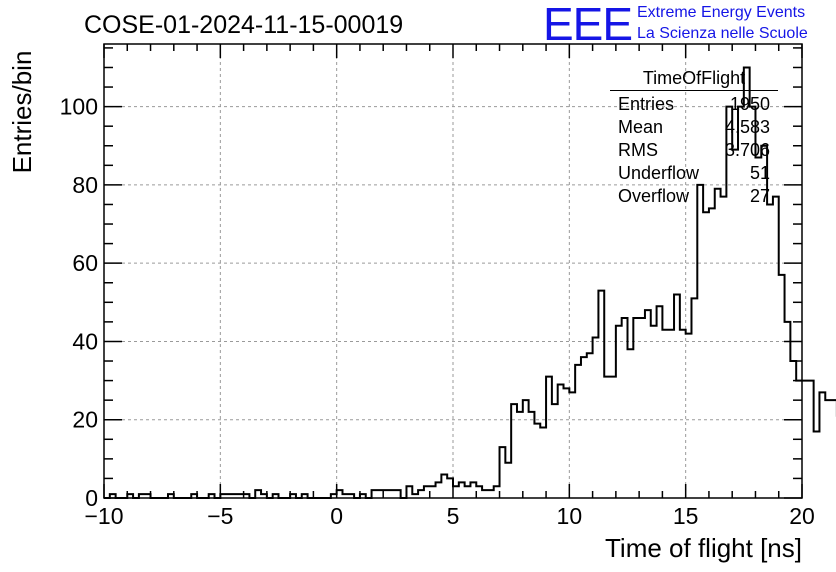 This screenshot has width=836, height=572. What do you see at coordinates (722, 33) in the screenshot?
I see `logo-text-line2: La Scienza nelle Scuole` at bounding box center [722, 33].